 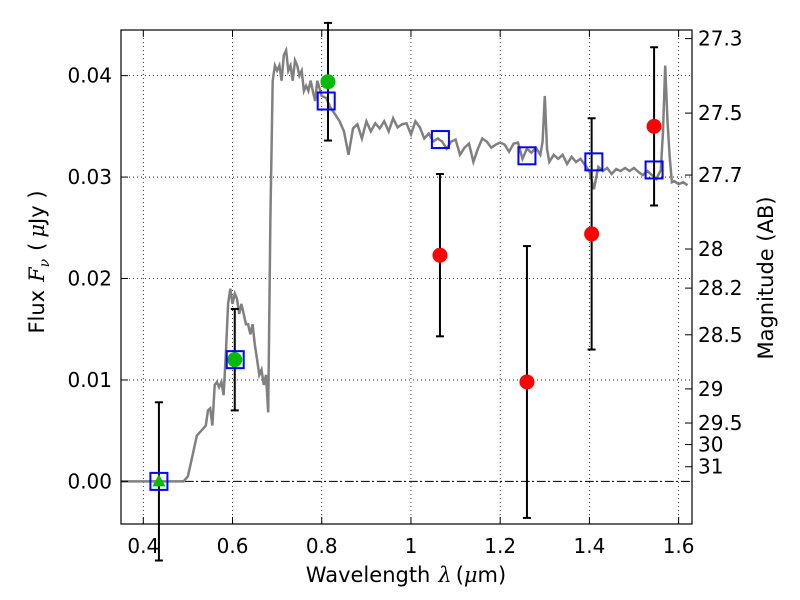 I want to click on y2-tick-label: 29, so click(x=710, y=389).